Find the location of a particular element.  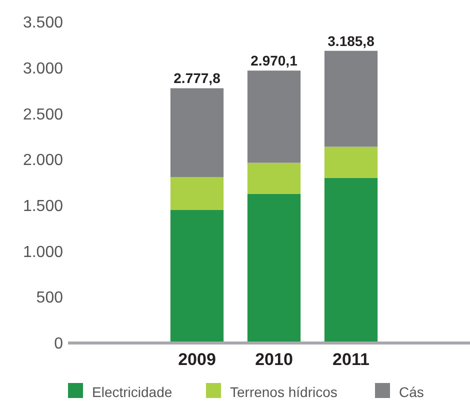

y-tick-label: 2.500 is located at coordinates (43, 115).